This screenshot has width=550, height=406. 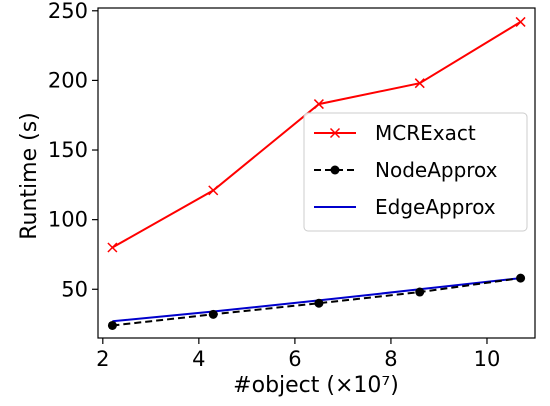 I want to click on legend-label-edgeapprox: EdgeApprox, so click(x=435, y=207).